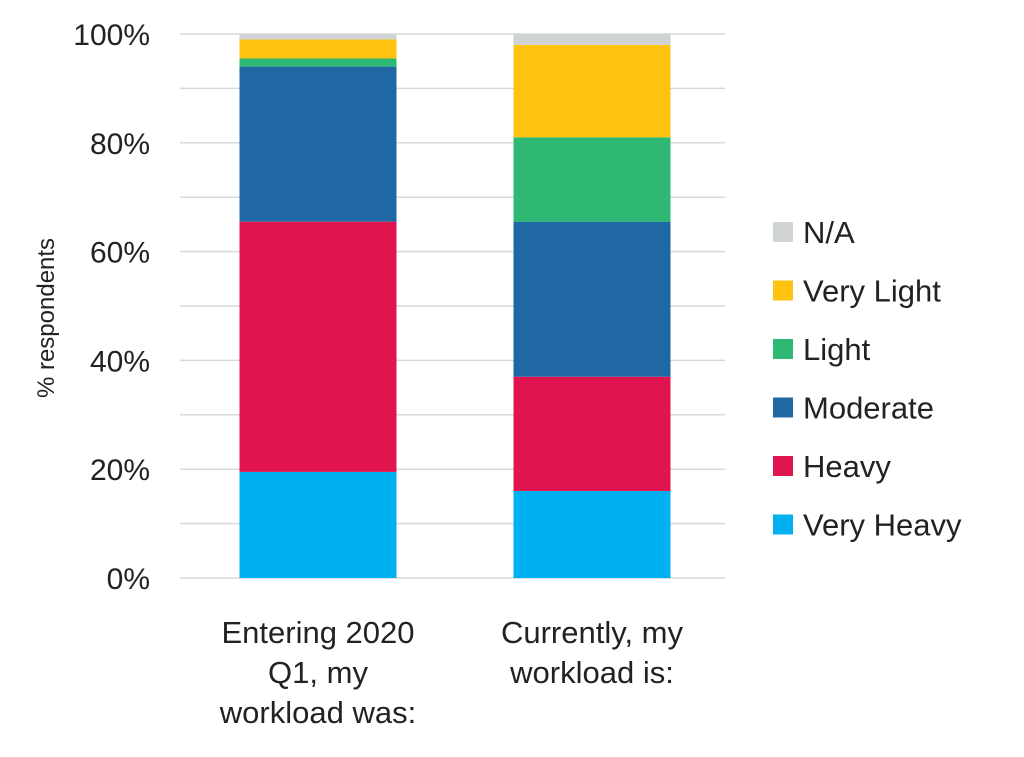  What do you see at coordinates (829, 232) in the screenshot?
I see `legend-label: N/A` at bounding box center [829, 232].